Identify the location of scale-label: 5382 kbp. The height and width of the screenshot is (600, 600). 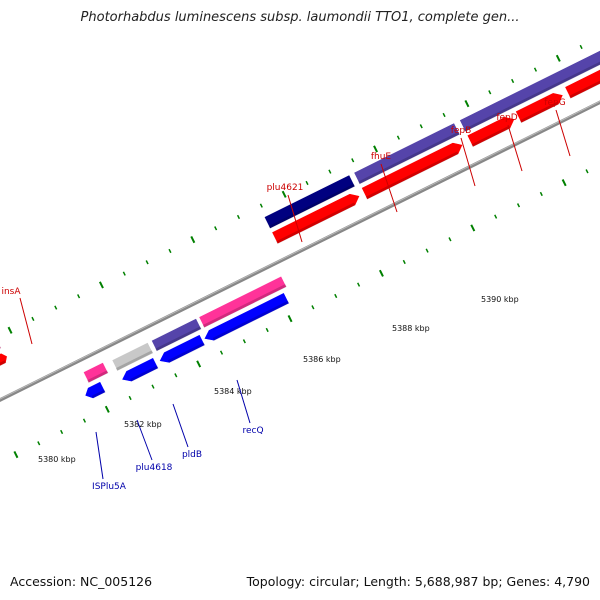
(143, 424).